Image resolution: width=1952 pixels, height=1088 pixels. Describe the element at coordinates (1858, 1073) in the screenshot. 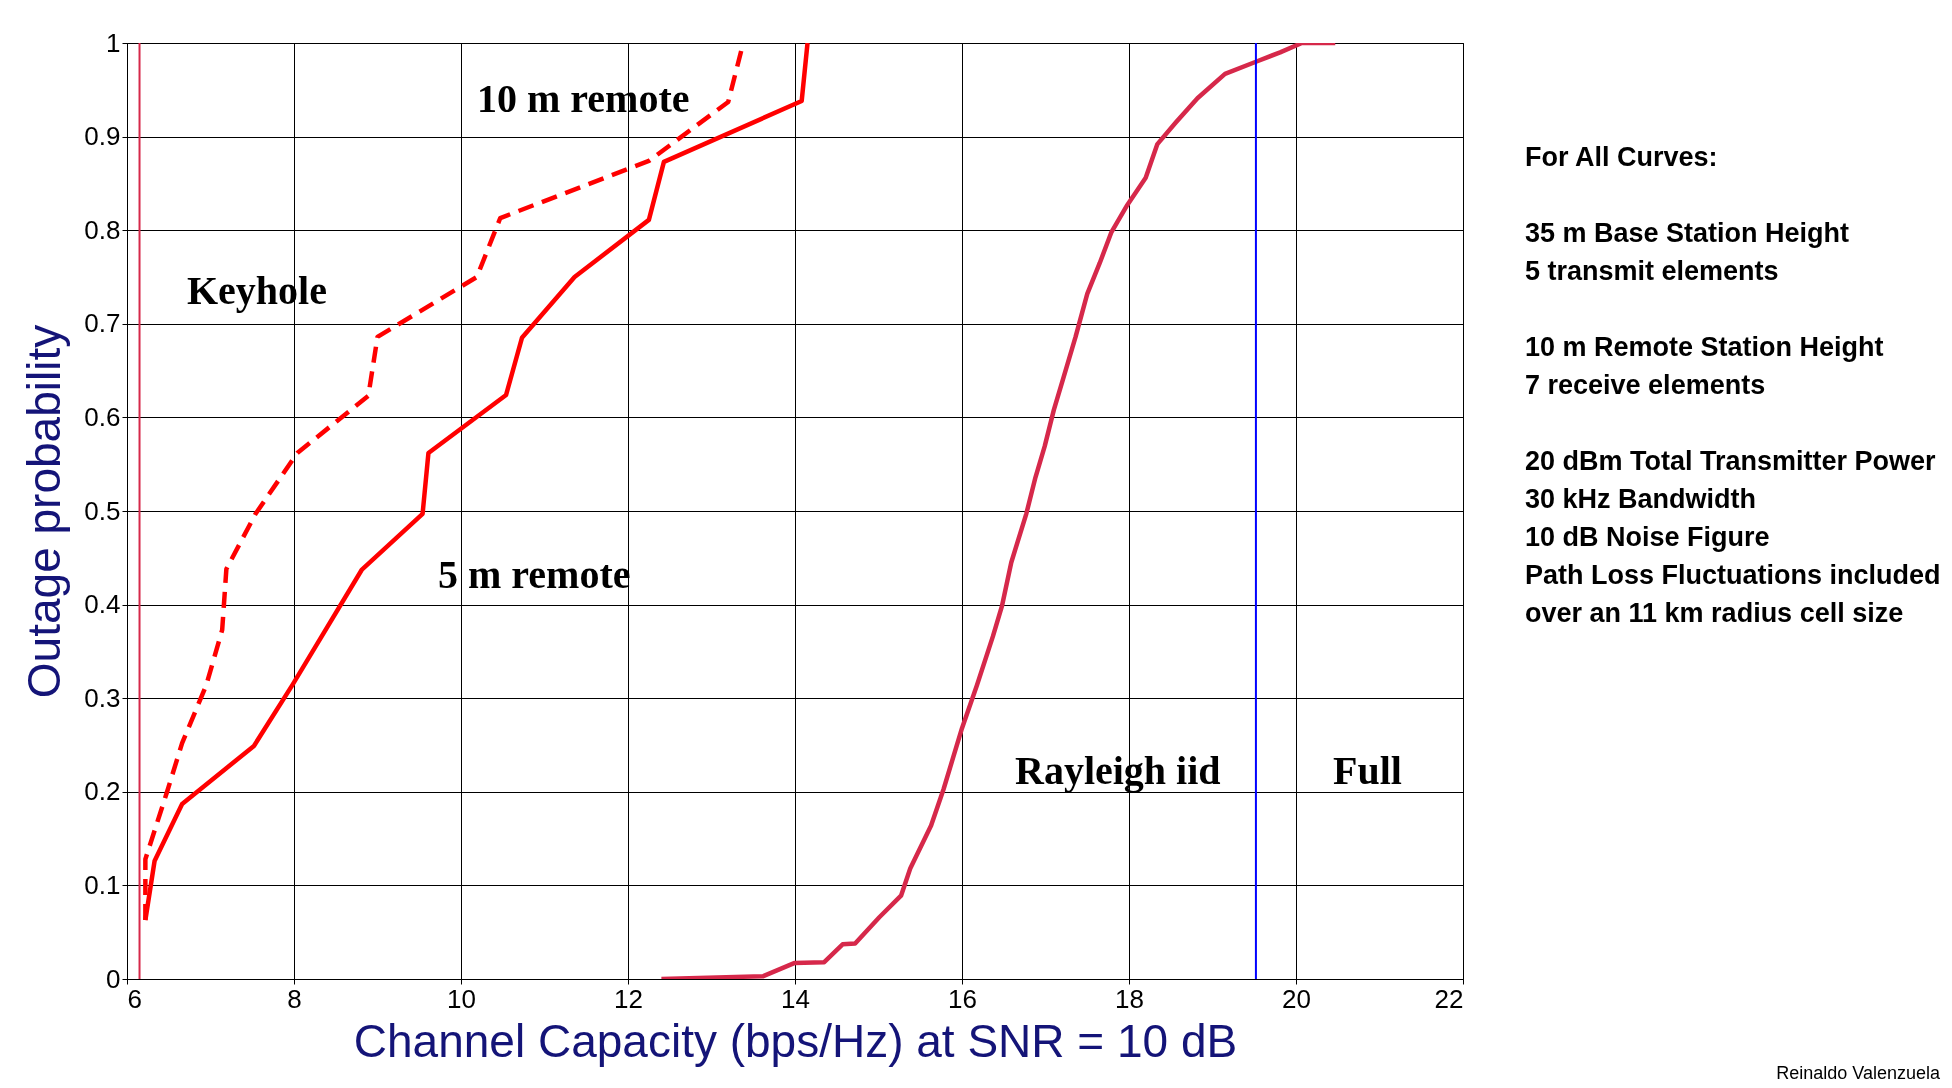

I see `text: Reinaldo Valenzuela` at that location.